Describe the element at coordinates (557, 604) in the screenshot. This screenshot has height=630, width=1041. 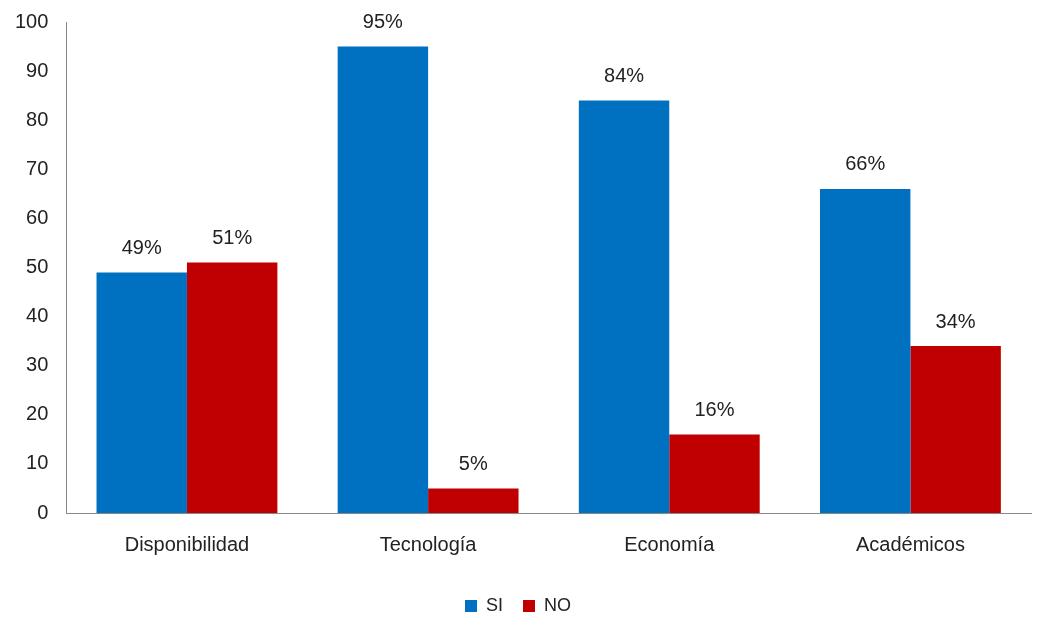
I see `legend-label: NO` at that location.